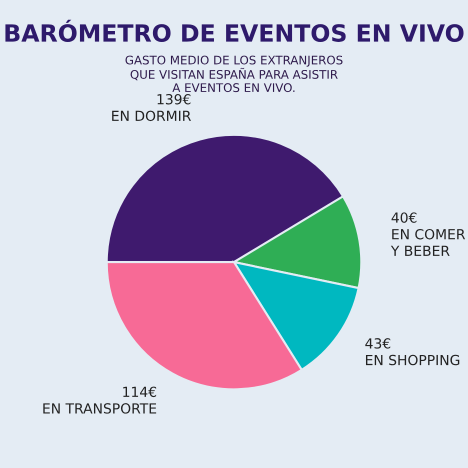 This screenshot has height=468, width=468. Describe the element at coordinates (99, 408) in the screenshot. I see `slice-label: EN TRANSPORTE` at that location.